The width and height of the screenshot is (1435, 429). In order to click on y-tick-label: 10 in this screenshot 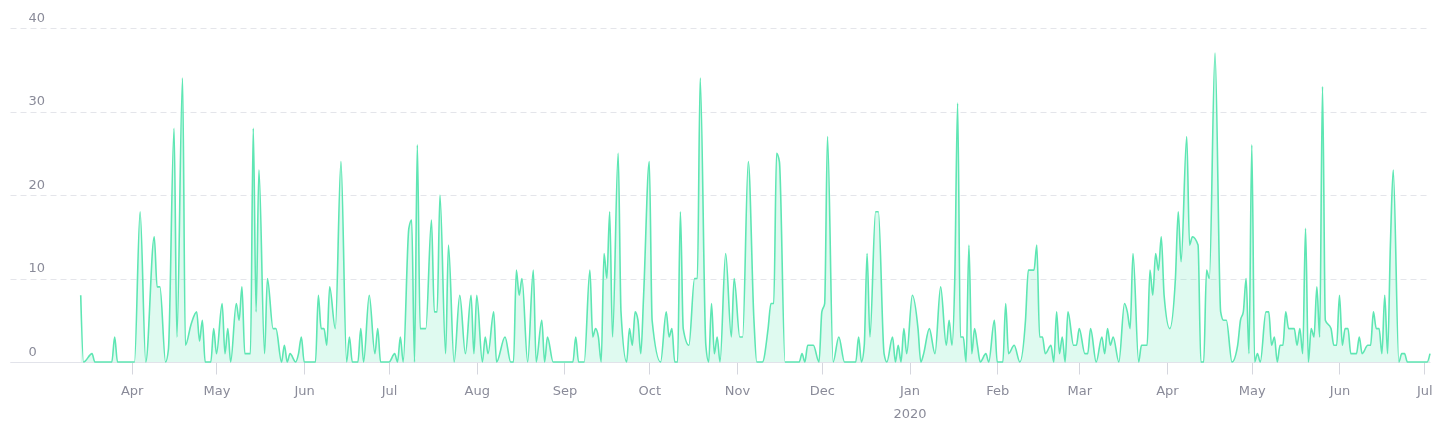, I will do `click(37, 267)`.